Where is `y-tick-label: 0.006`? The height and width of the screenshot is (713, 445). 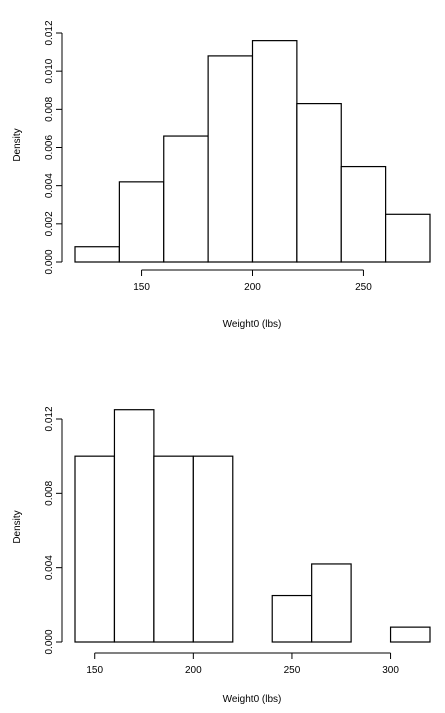
y-tick-label: 0.006 is located at coordinates (49, 147).